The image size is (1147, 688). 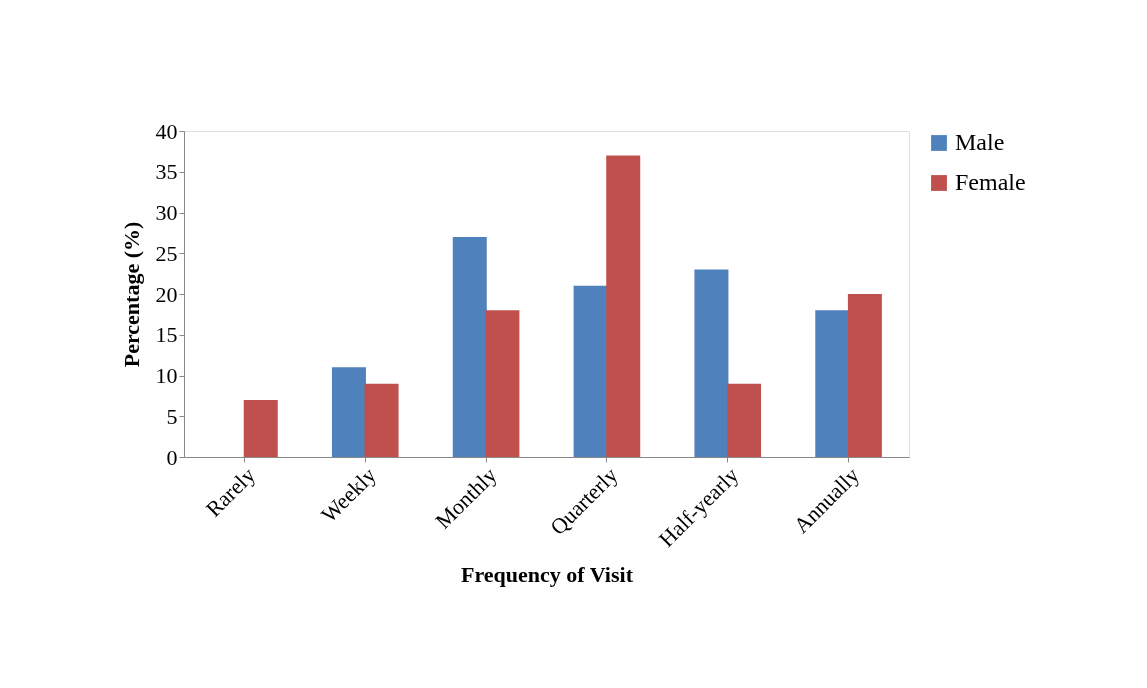 What do you see at coordinates (166, 375) in the screenshot?
I see `y-tick-label: 10` at bounding box center [166, 375].